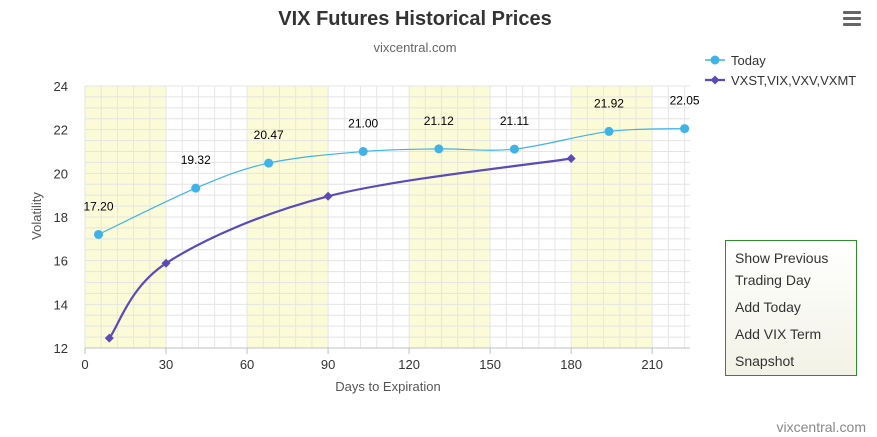 Image resolution: width=877 pixels, height=437 pixels. Describe the element at coordinates (778, 334) in the screenshot. I see `menu-item-add-vix-term: Add VIX Term` at that location.